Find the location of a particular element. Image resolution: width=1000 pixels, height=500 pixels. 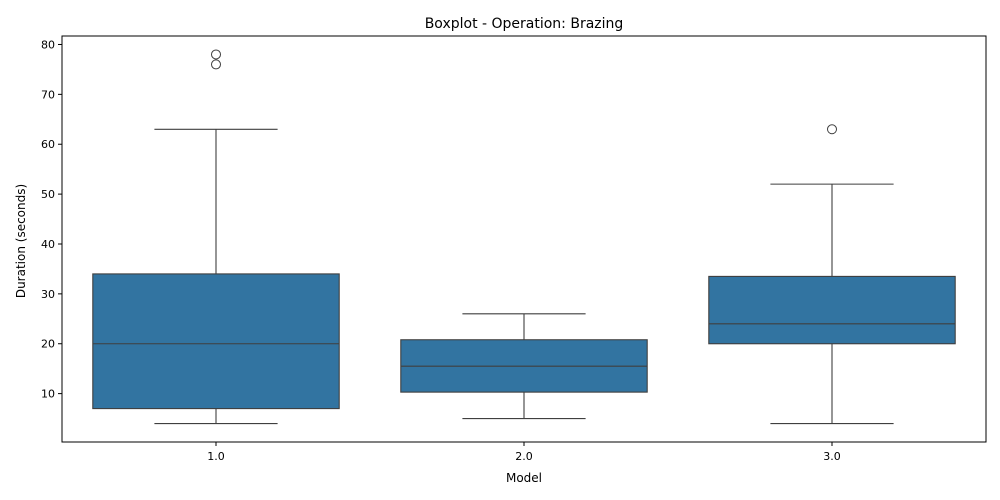

y-tick-label: 40 is located at coordinates (48, 244).